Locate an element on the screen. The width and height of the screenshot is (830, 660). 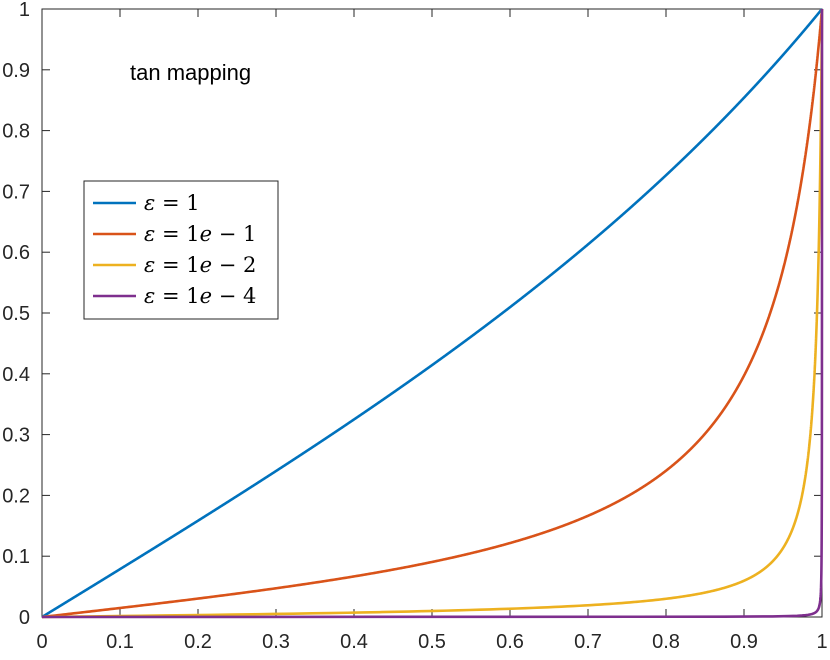
y-tick-label: 0.7 is located at coordinates (16, 192).